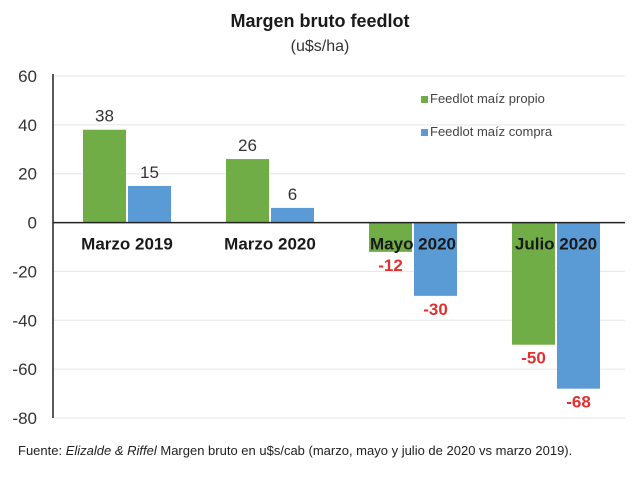  Describe the element at coordinates (292, 194) in the screenshot. I see `data-label: 6` at that location.